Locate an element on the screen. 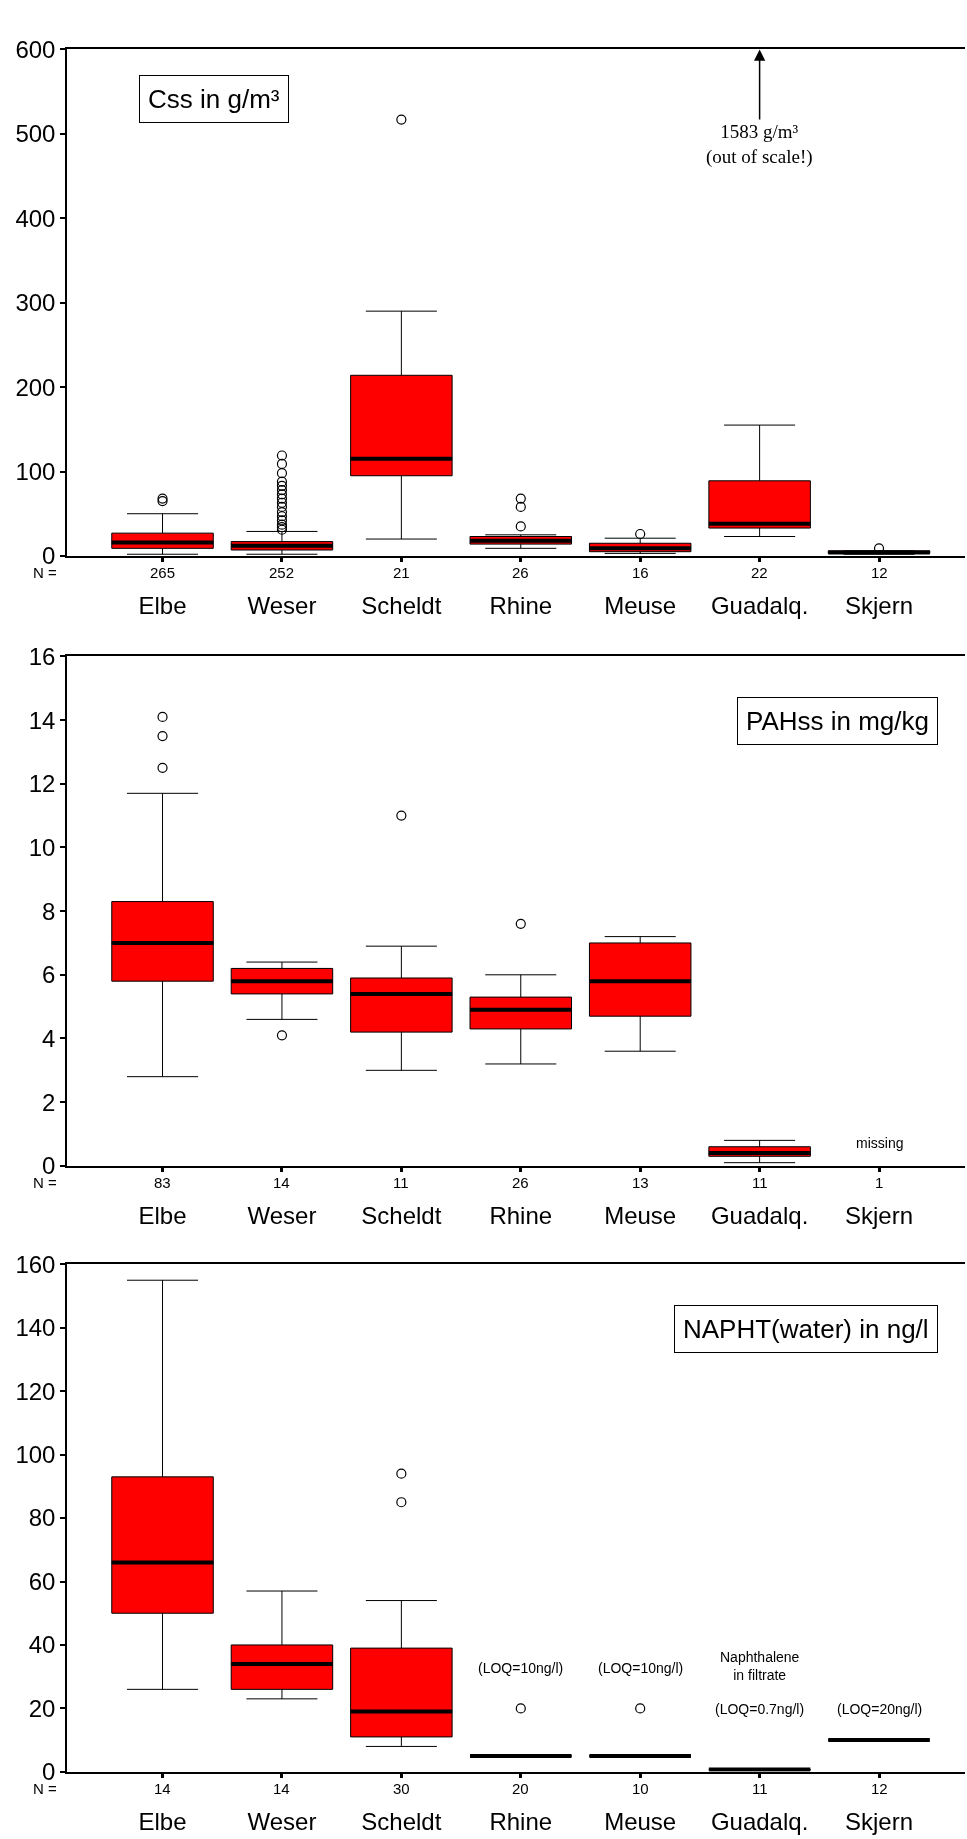 The height and width of the screenshot is (1839, 967). text: 13 is located at coordinates (640, 1182).